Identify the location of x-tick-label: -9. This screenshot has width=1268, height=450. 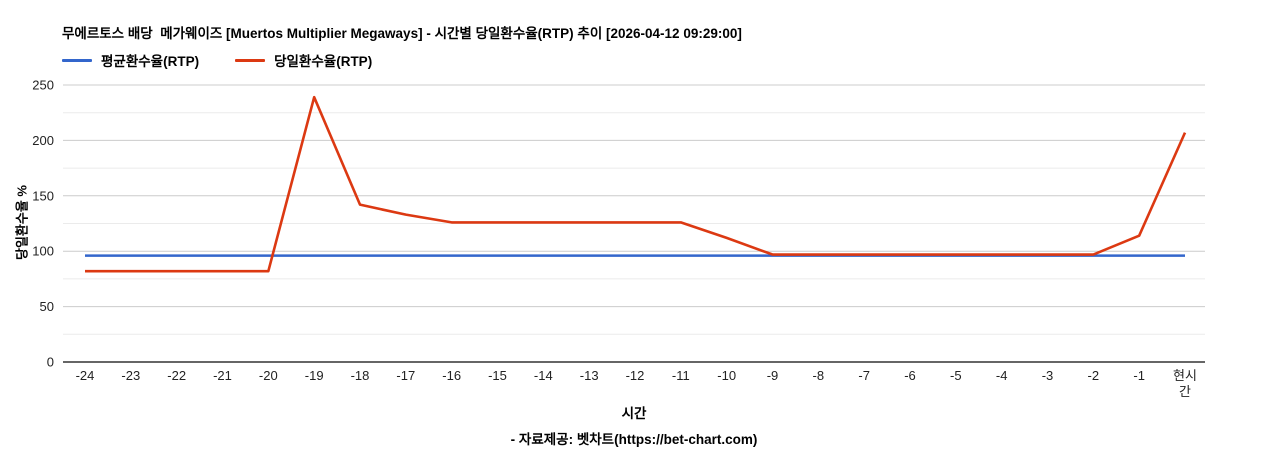
(773, 375).